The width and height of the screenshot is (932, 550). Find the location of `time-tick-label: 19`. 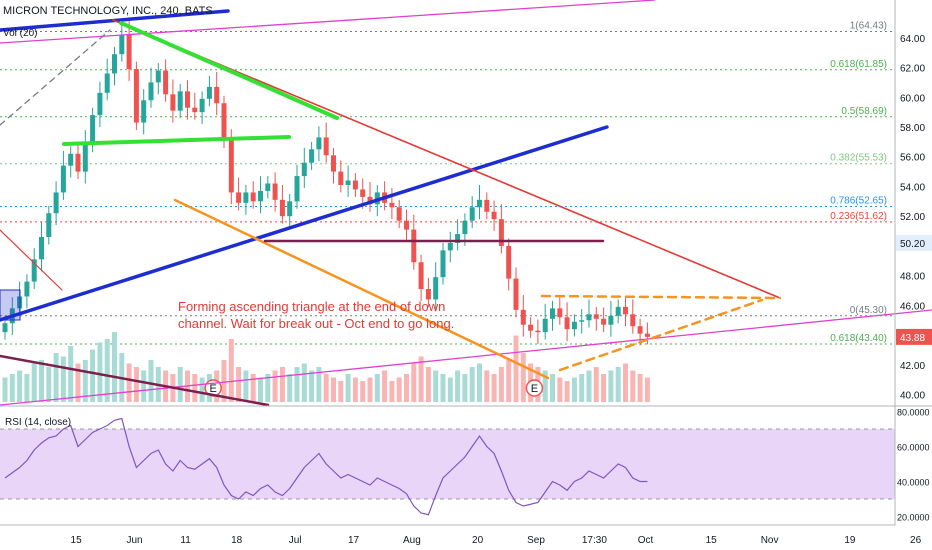

time-tick-label: 19 is located at coordinates (850, 540).